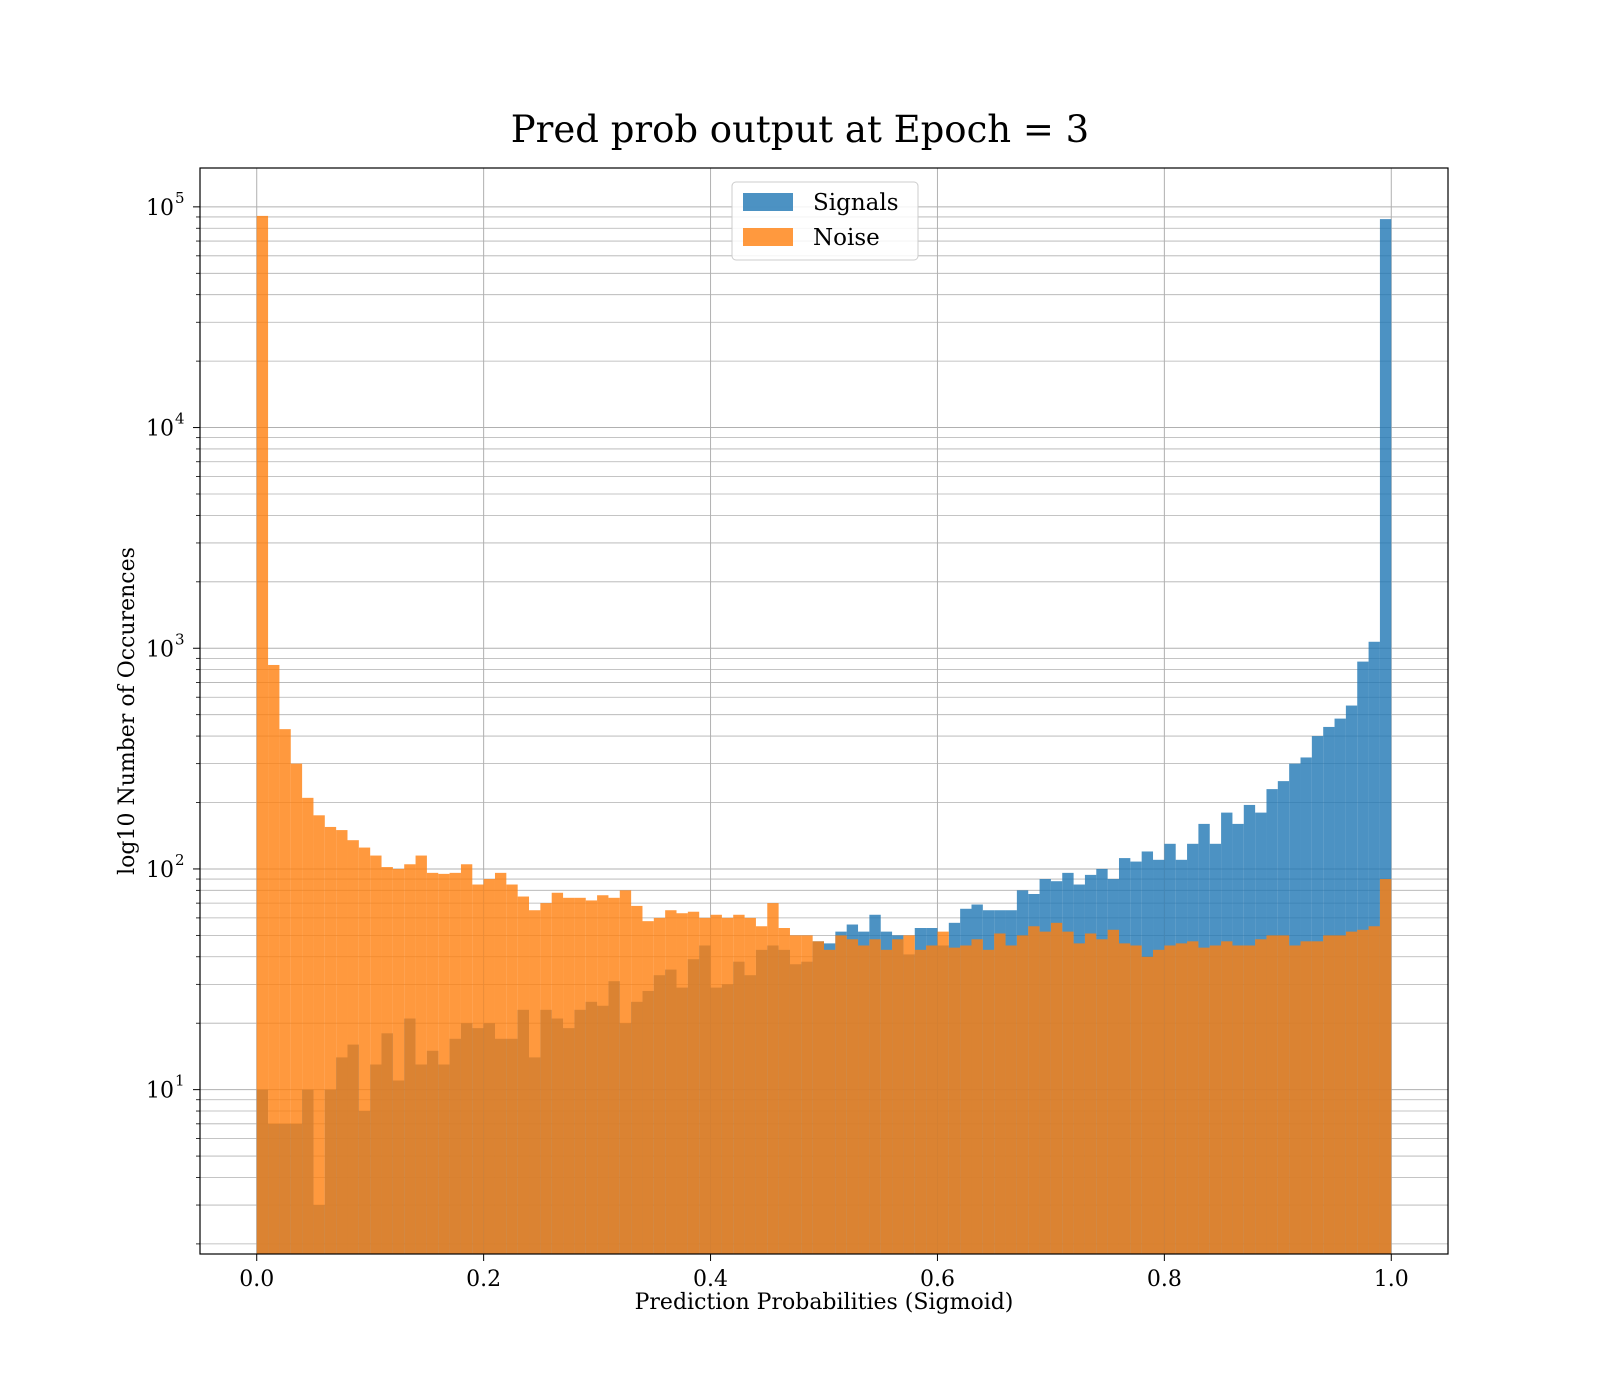 The width and height of the screenshot is (1600, 1400). I want to click on legend-label-noise: Noise, so click(846, 238).